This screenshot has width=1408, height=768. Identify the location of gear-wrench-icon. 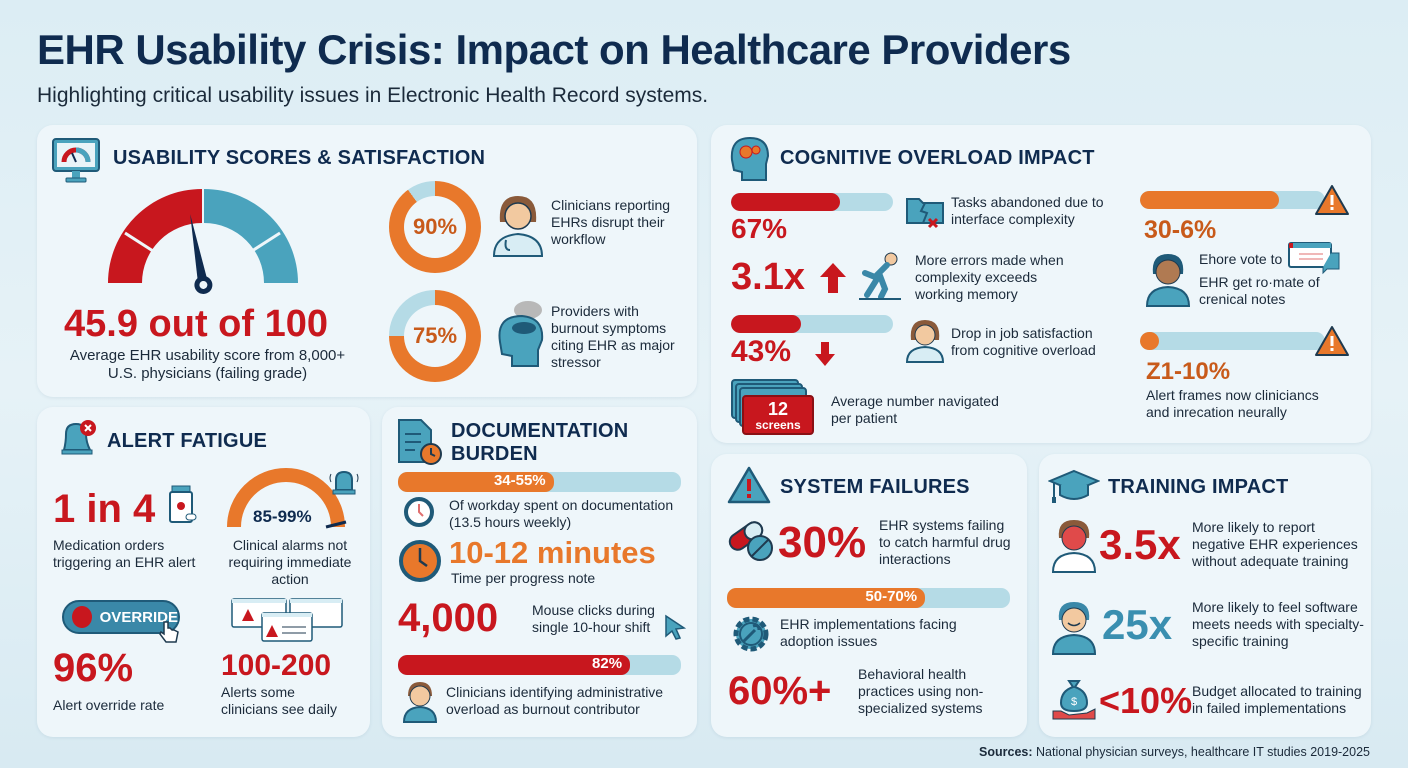
(751, 634).